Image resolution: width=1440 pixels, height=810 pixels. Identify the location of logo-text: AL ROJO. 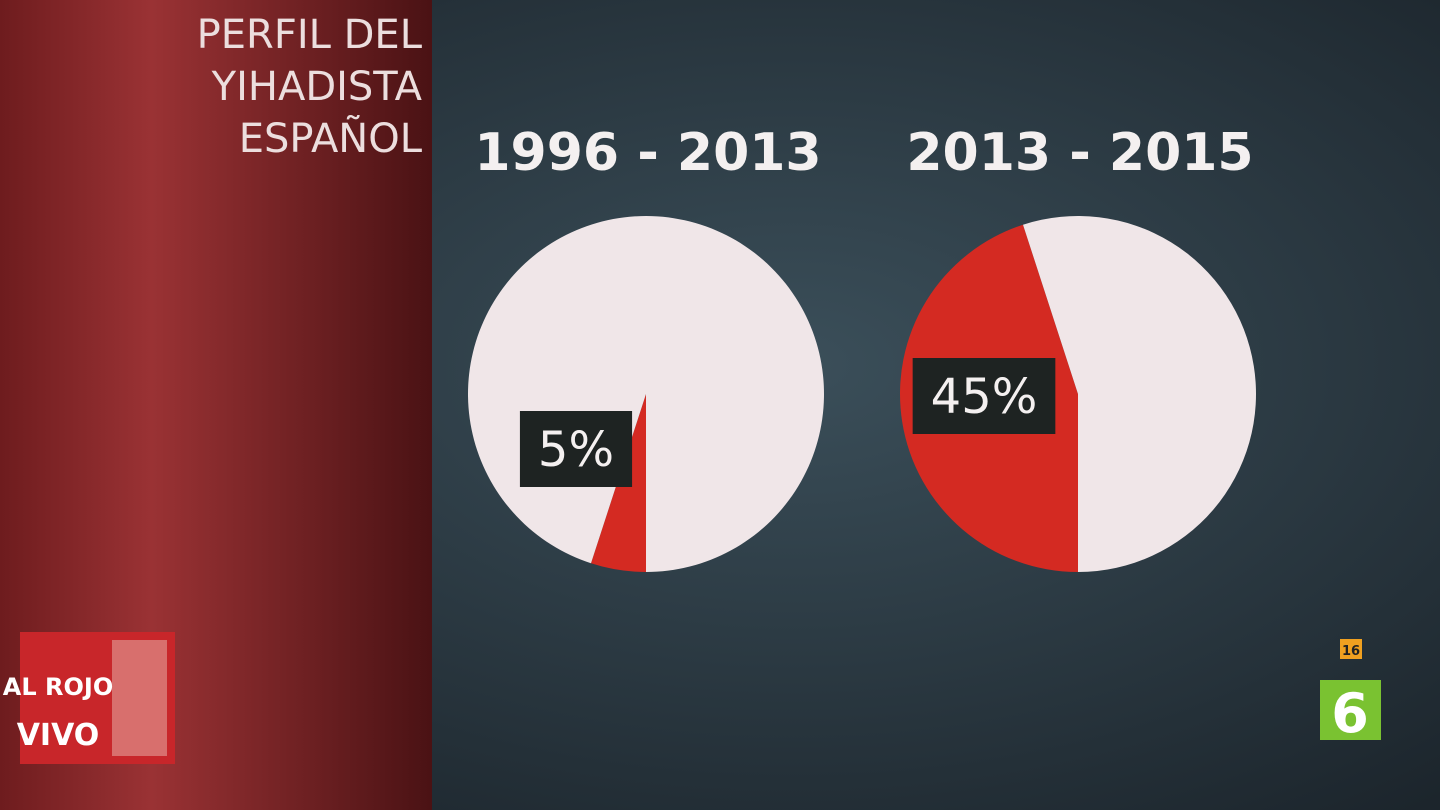
(58, 687).